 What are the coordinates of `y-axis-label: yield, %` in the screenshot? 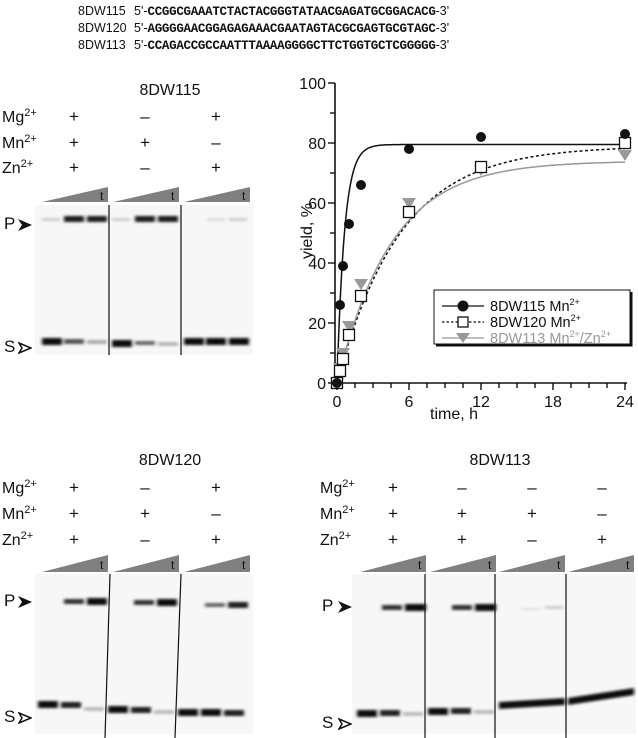 It's located at (307, 231).